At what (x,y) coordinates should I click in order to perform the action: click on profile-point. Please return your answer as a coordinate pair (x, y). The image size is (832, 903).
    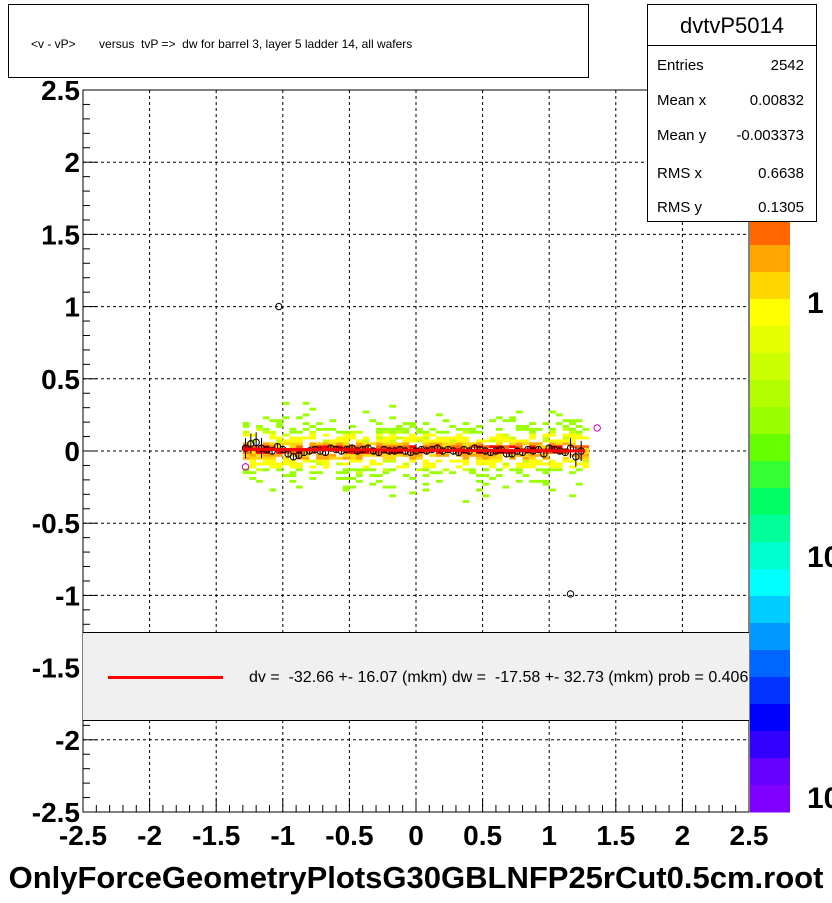
    Looking at the image, I should click on (256, 442).